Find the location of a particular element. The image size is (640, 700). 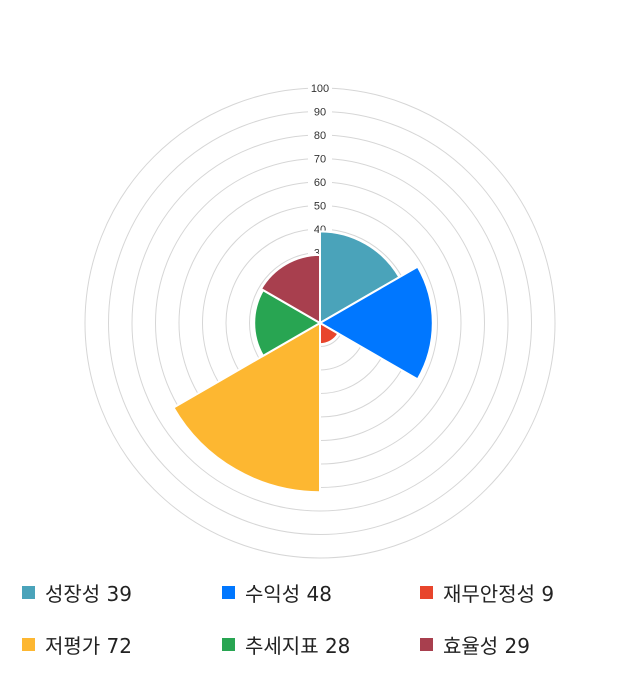

legend-item: 성장성 39 is located at coordinates (77, 592).